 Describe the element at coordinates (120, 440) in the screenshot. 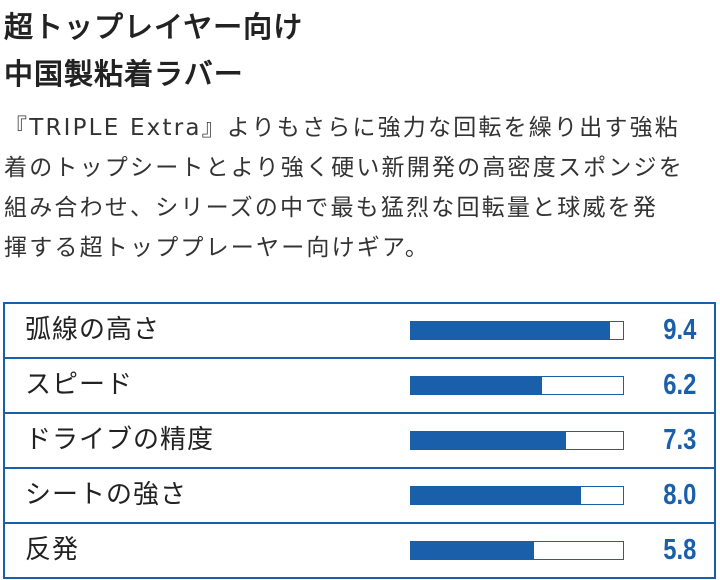

I see `rating-label: ドライブの精度` at that location.